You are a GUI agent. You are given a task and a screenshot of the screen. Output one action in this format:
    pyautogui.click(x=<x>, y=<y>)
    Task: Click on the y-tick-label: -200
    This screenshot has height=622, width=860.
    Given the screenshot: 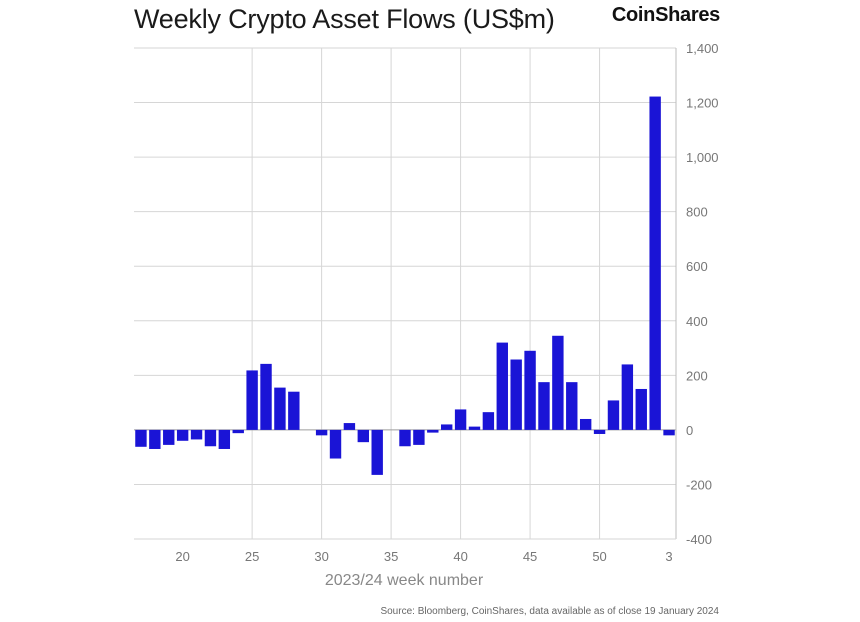 What is the action you would take?
    pyautogui.click(x=699, y=484)
    